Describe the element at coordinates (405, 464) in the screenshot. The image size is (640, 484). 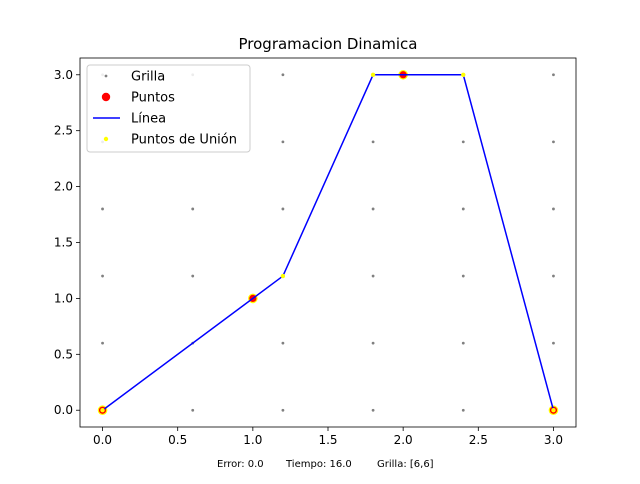
I see `footer-grid: Grilla: [6,6]` at that location.